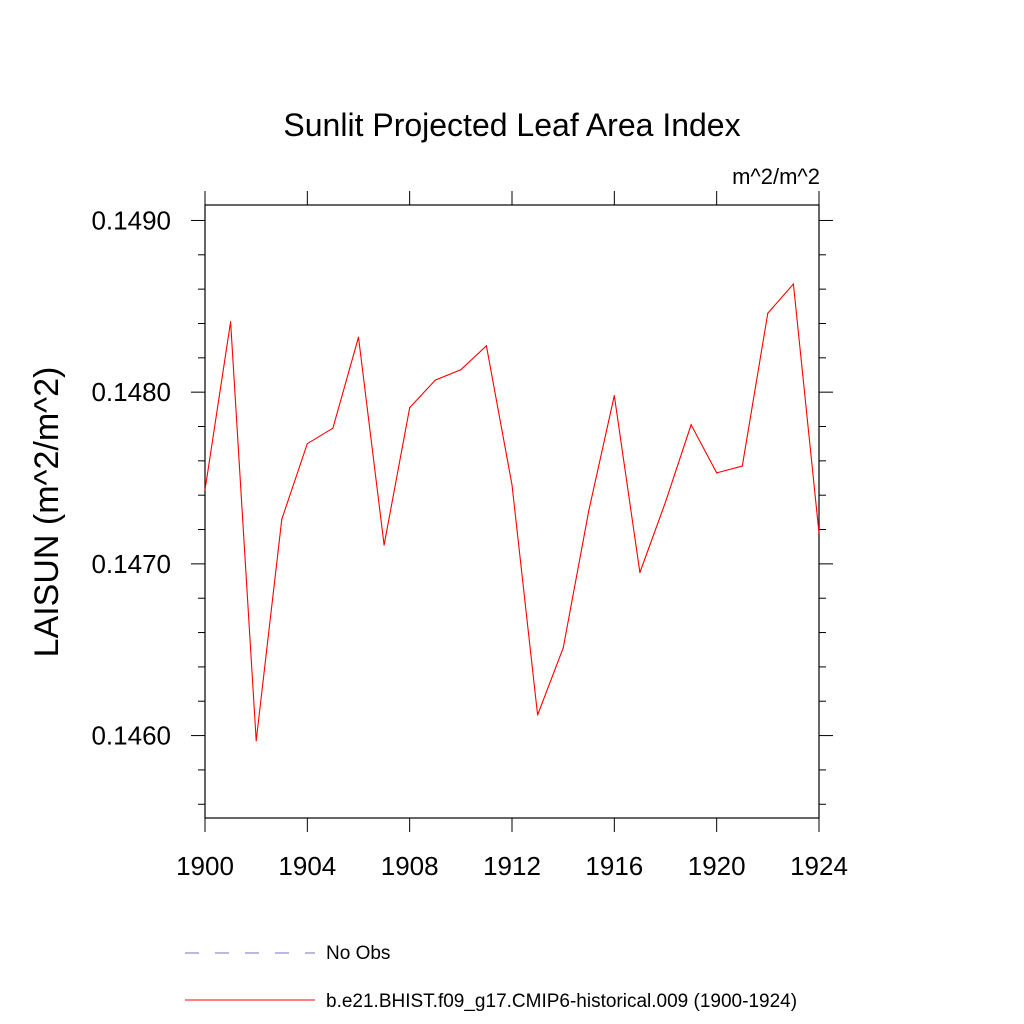 Image resolution: width=1024 pixels, height=1024 pixels. I want to click on y-tick-label: 0.1470, so click(131, 564).